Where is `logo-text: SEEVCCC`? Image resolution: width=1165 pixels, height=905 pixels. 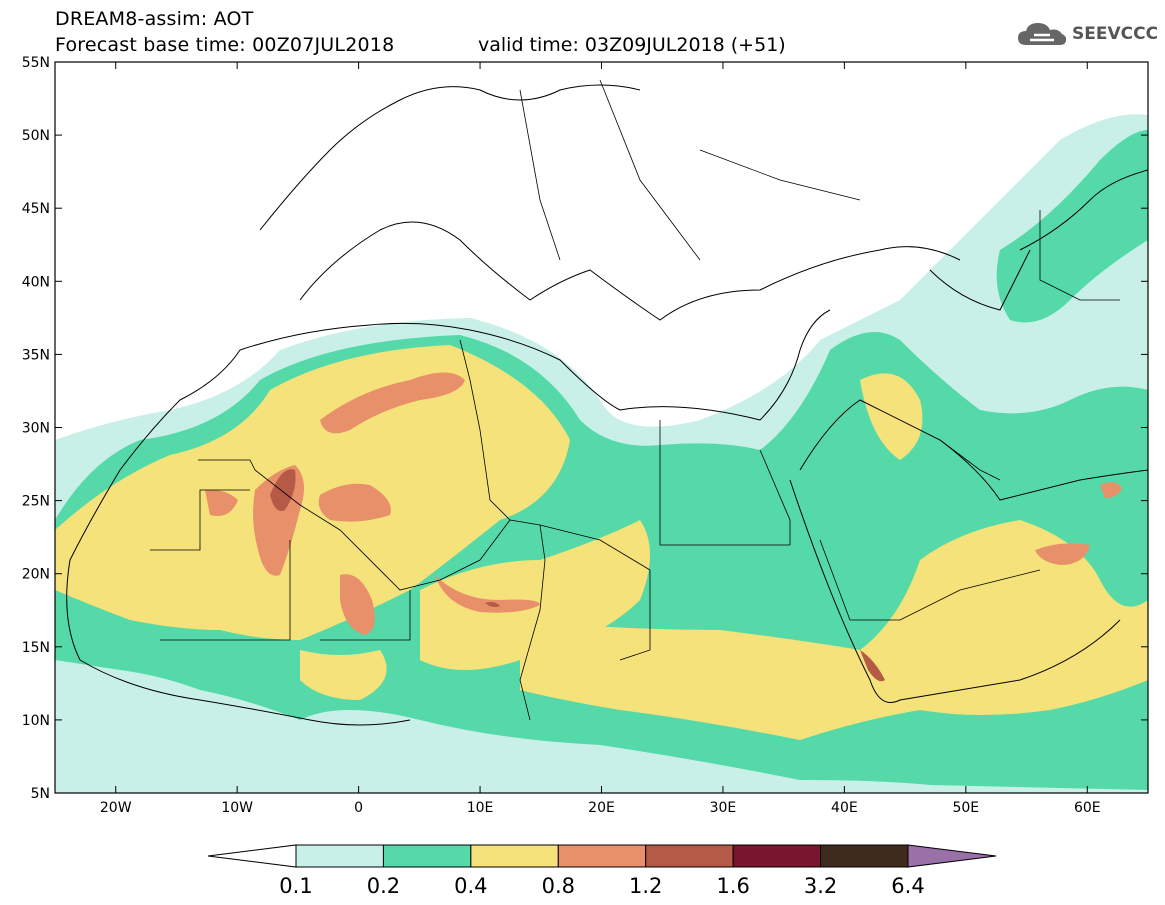
logo-text: SEEVCCC is located at coordinates (1115, 34).